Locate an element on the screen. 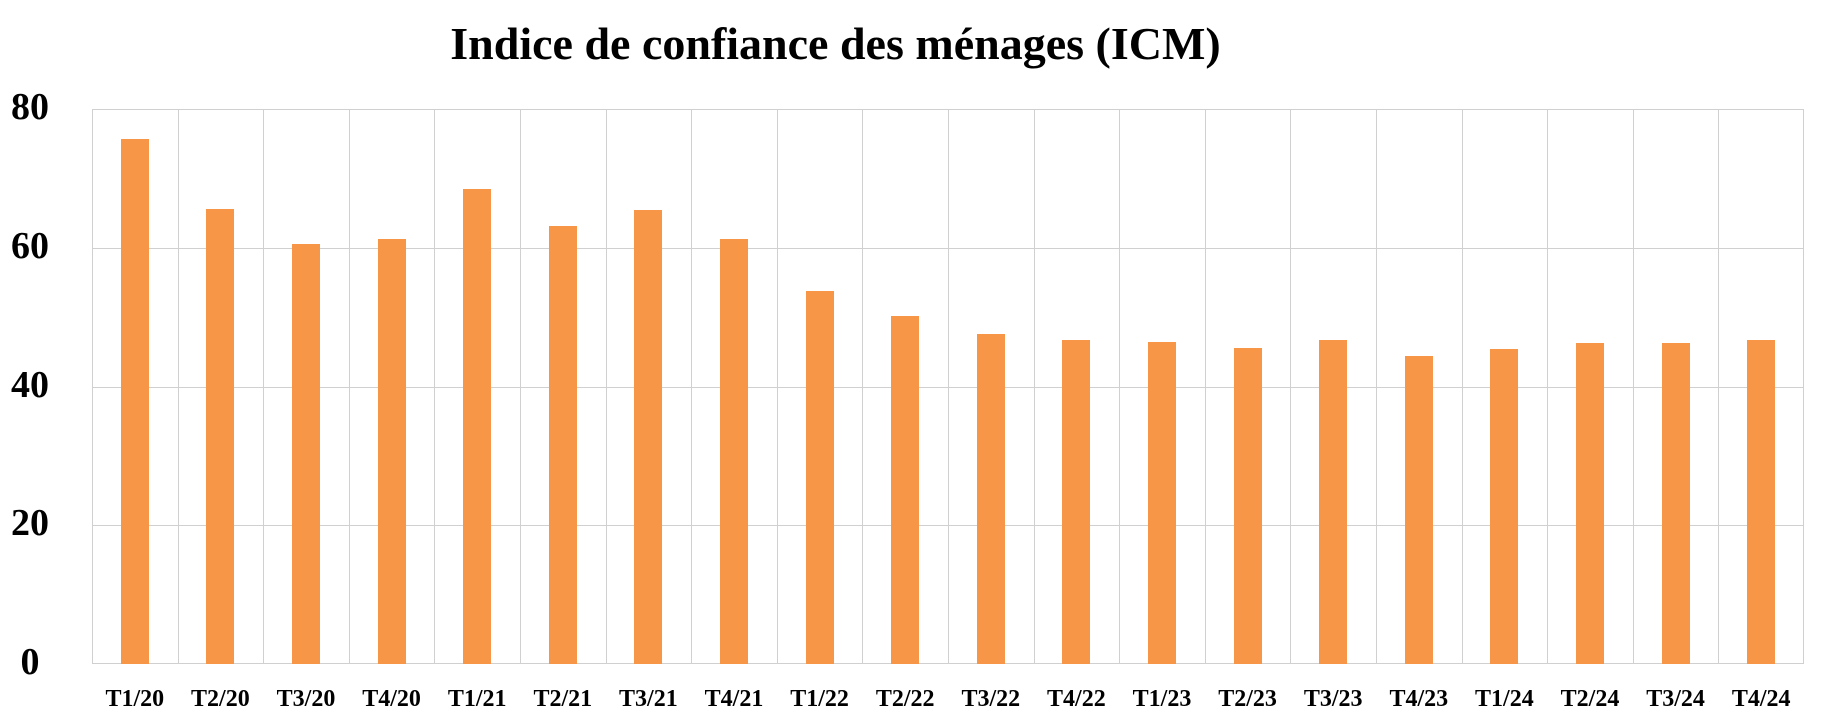 The image size is (1827, 728). x-tick-label: T4/24 is located at coordinates (1761, 699).